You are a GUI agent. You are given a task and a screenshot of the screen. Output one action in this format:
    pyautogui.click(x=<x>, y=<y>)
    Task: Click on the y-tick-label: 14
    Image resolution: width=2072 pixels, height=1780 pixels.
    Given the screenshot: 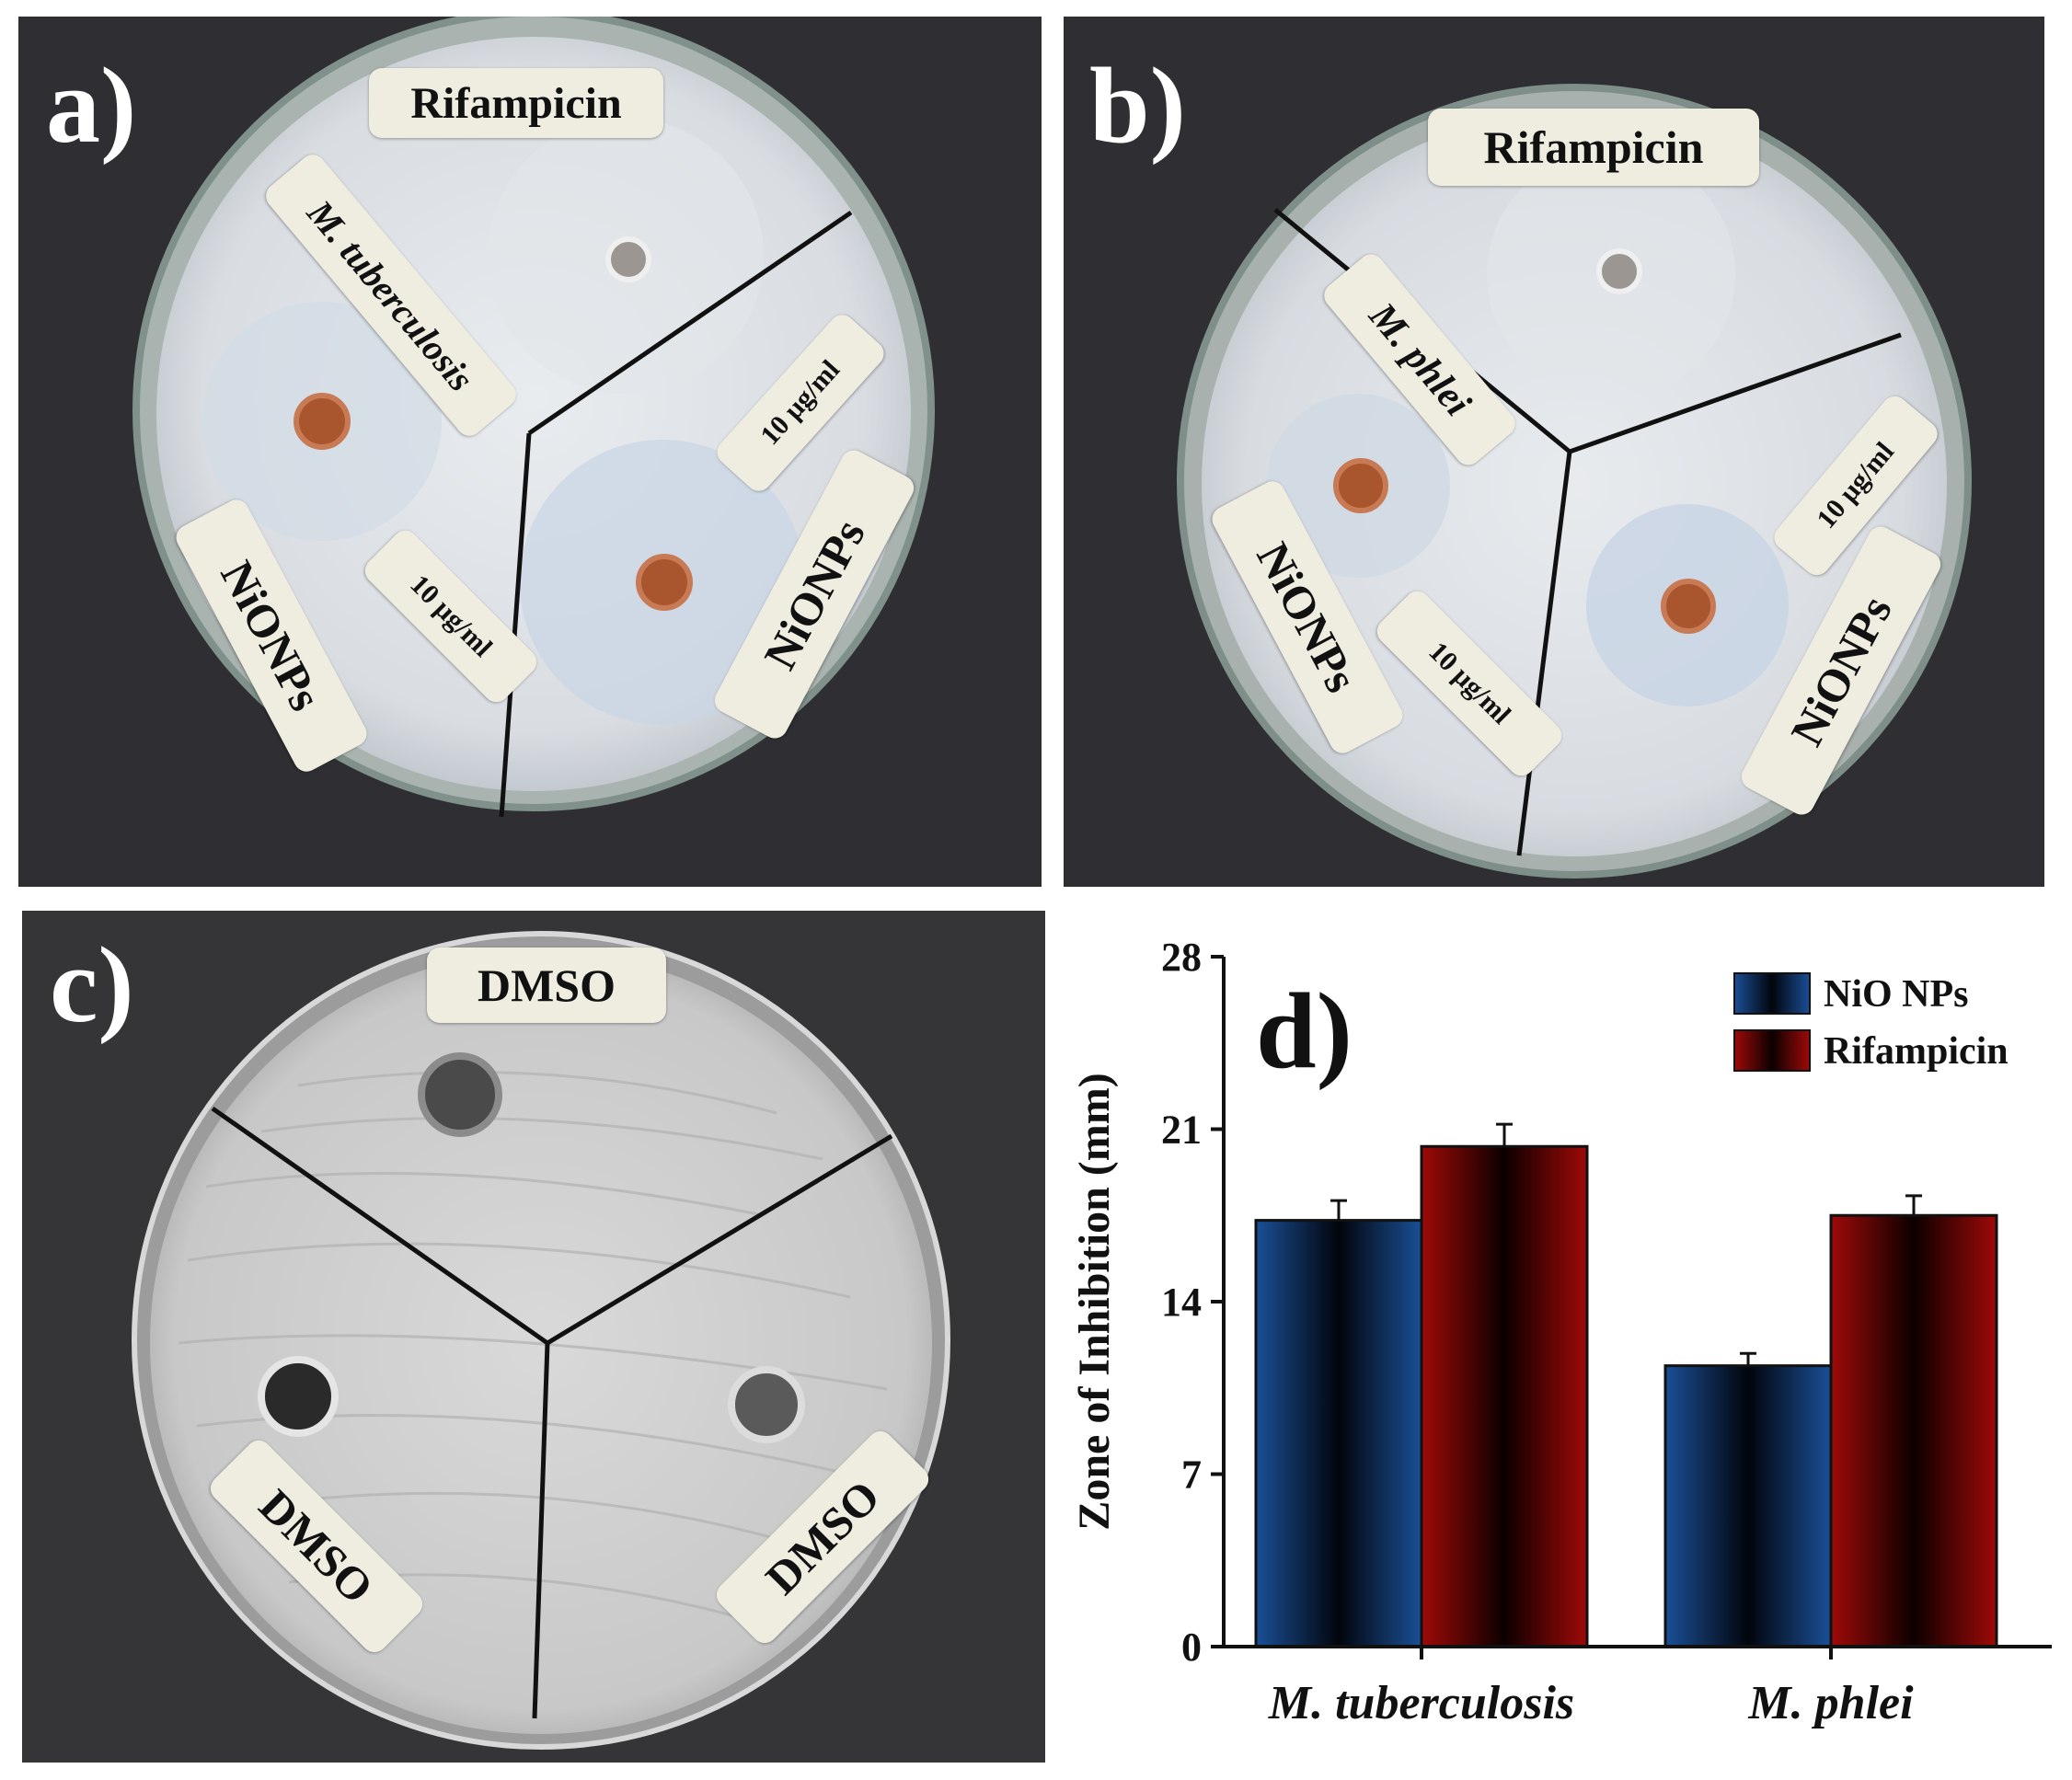 What is the action you would take?
    pyautogui.click(x=1181, y=1302)
    